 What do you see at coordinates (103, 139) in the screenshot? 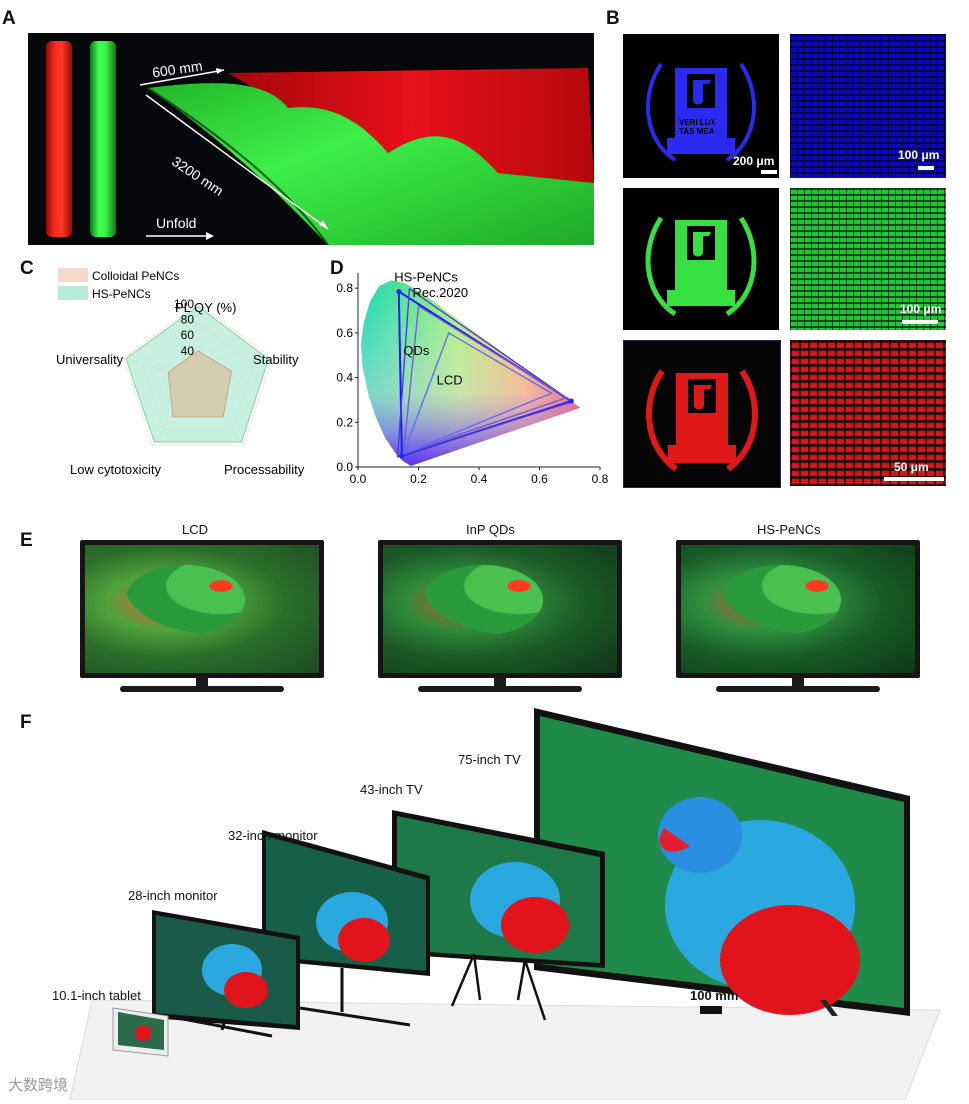
I see `green-film-roll` at bounding box center [103, 139].